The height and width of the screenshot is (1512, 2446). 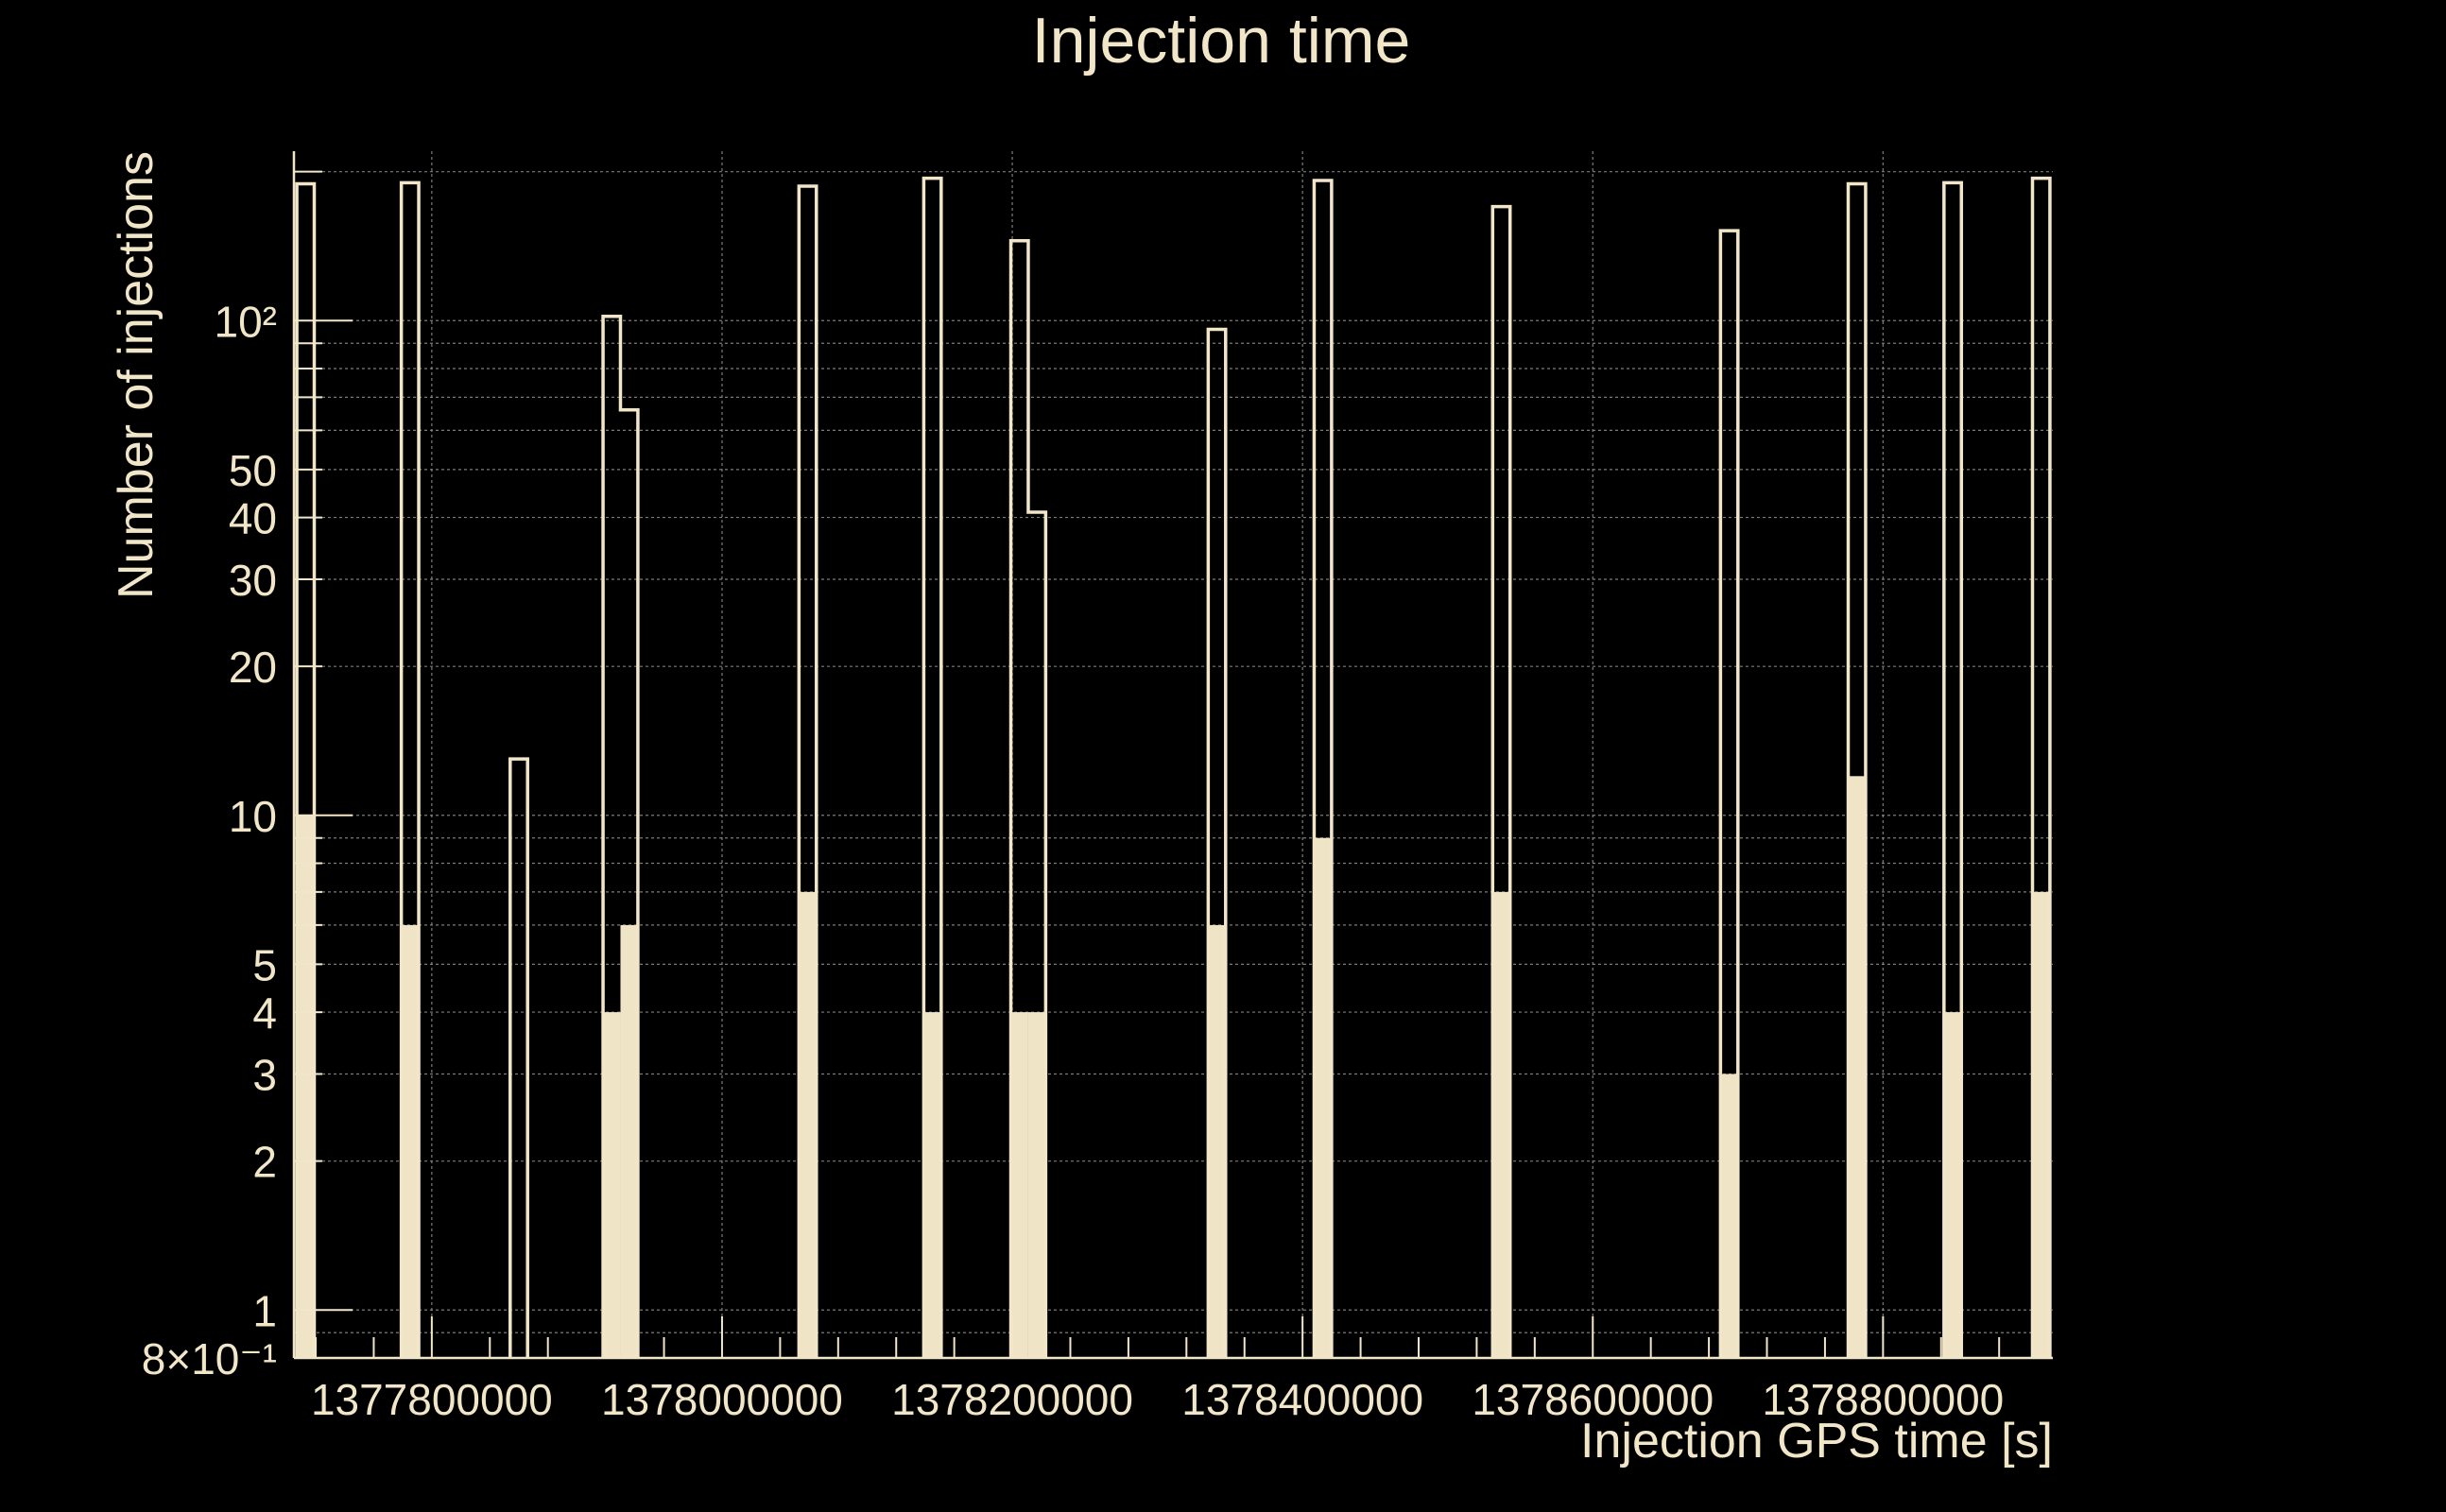 I want to click on y-axis-label: Number of injections, so click(x=137, y=375).